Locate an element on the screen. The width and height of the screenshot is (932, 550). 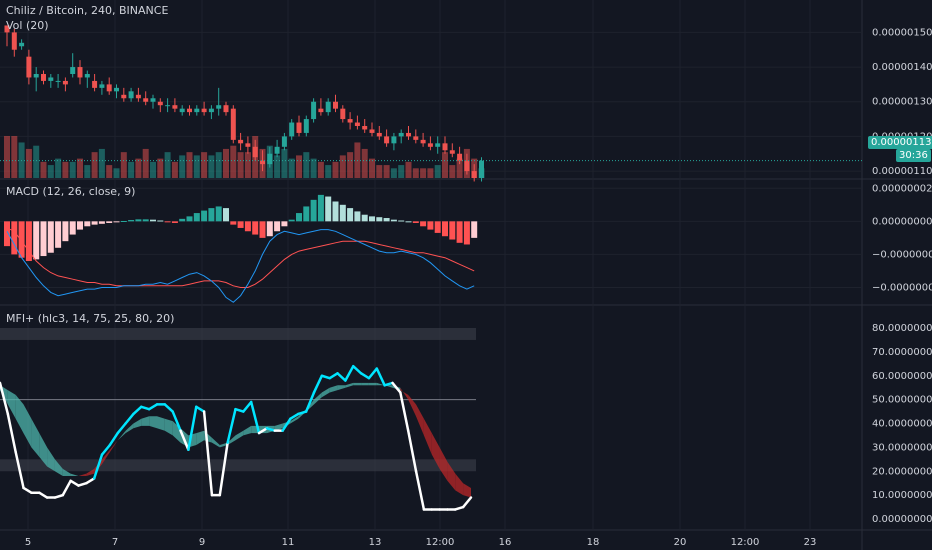
time-tick-label: 23 is located at coordinates (810, 542).